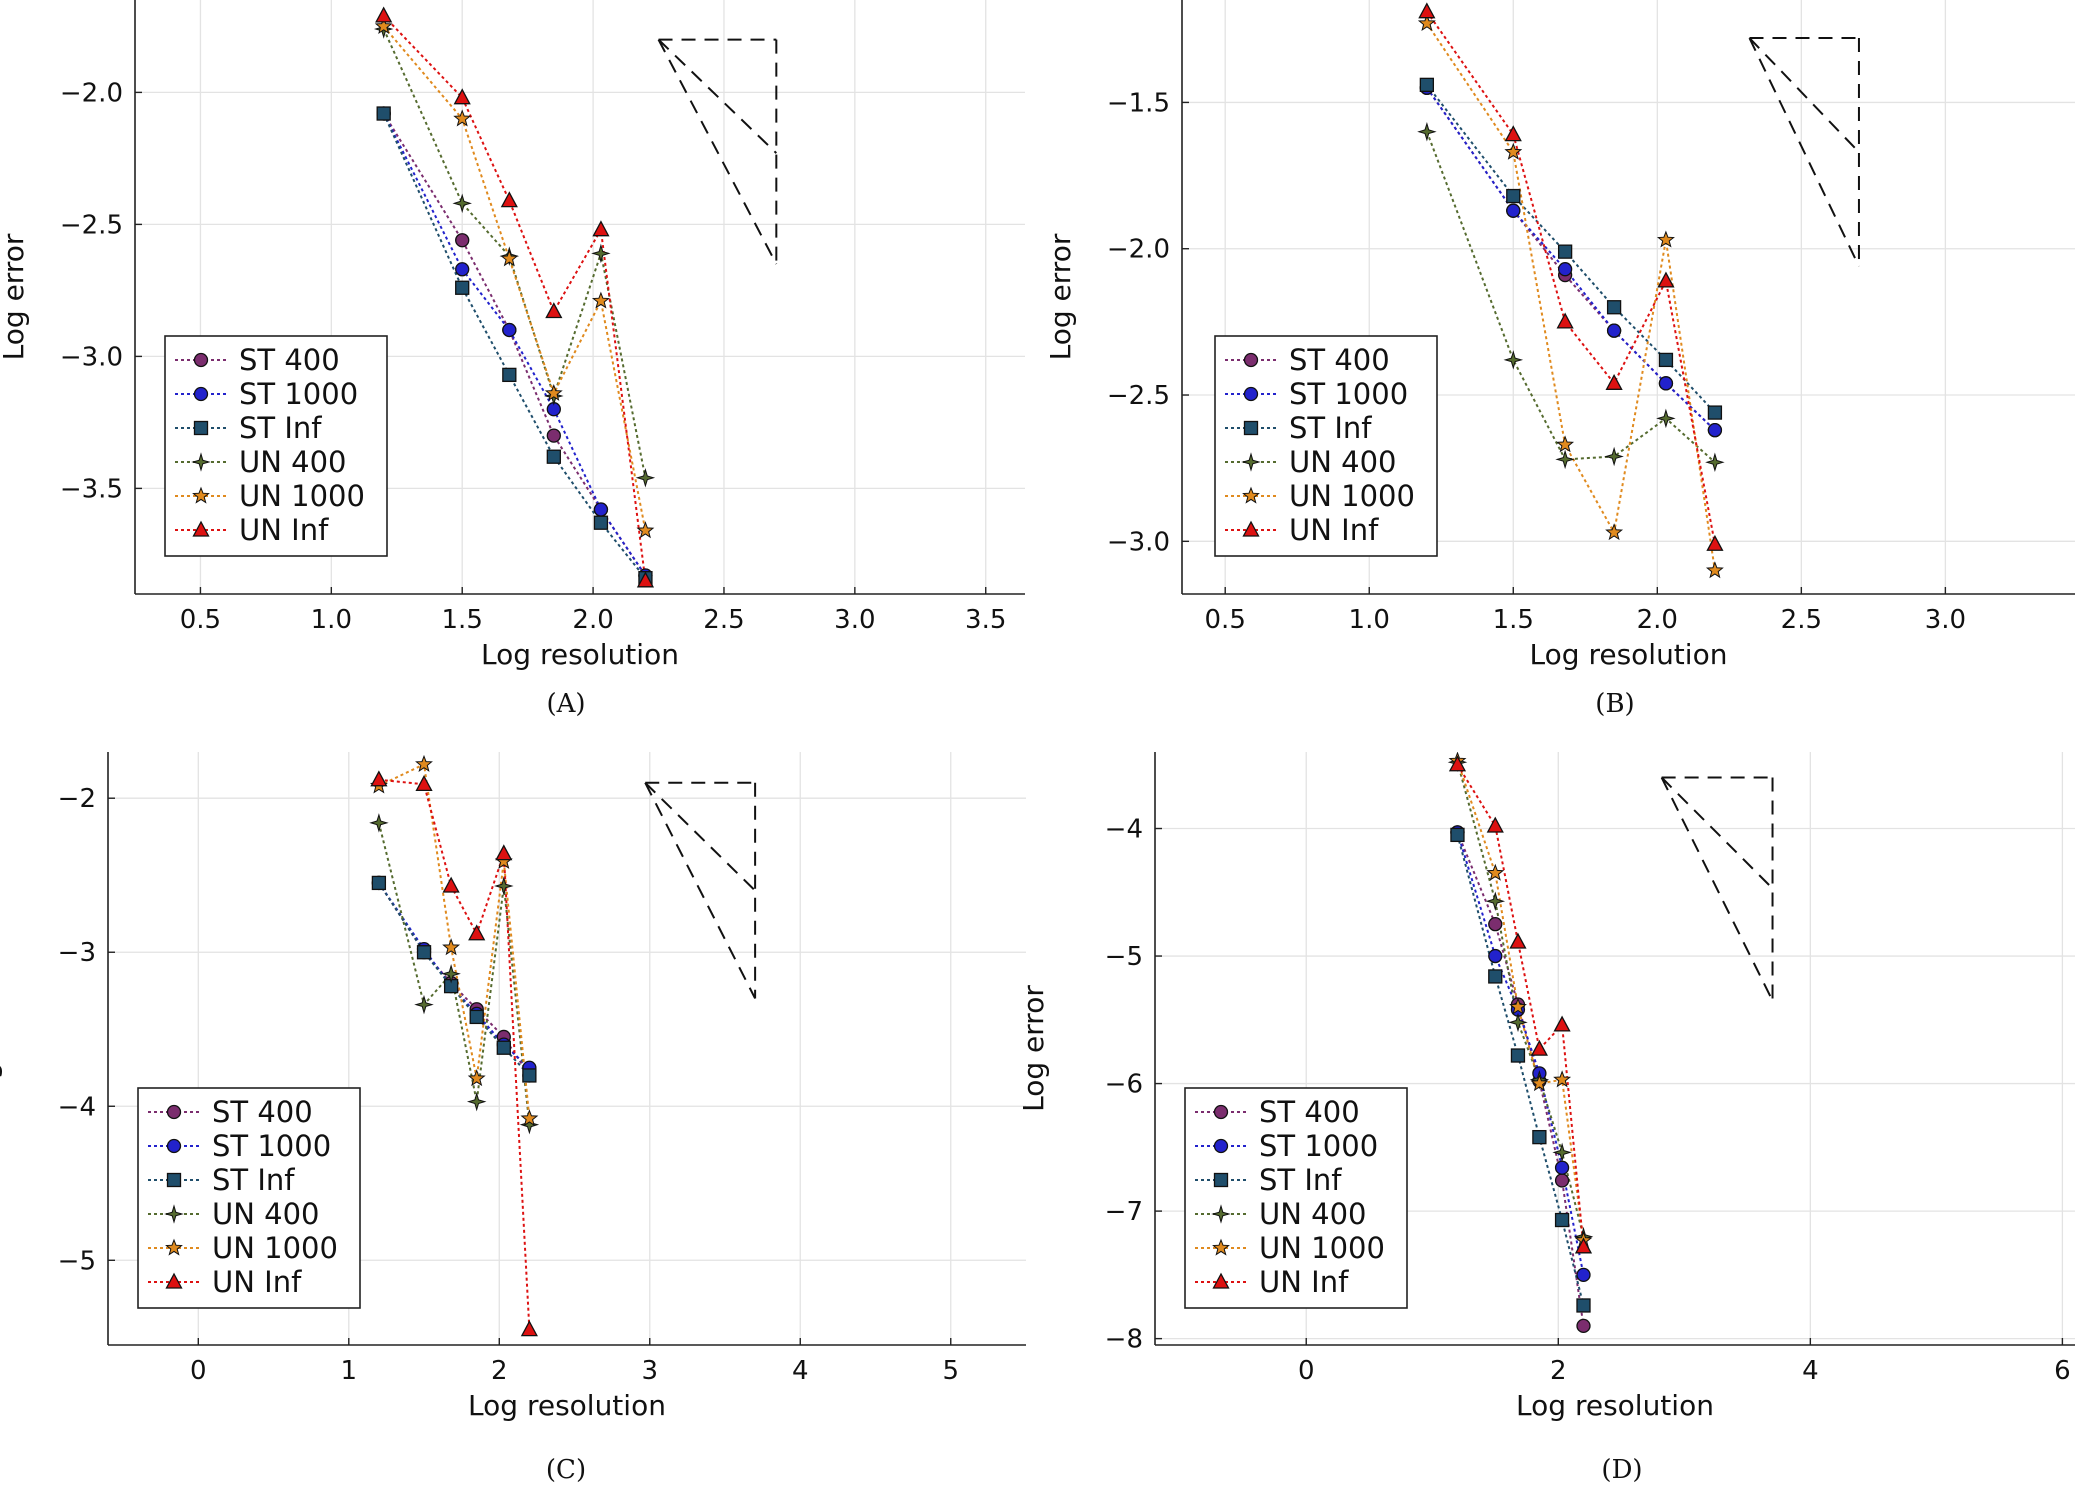 Image resolution: width=2075 pixels, height=1492 pixels. Describe the element at coordinates (1614, 704) in the screenshot. I see `panel-caption: (B)` at that location.